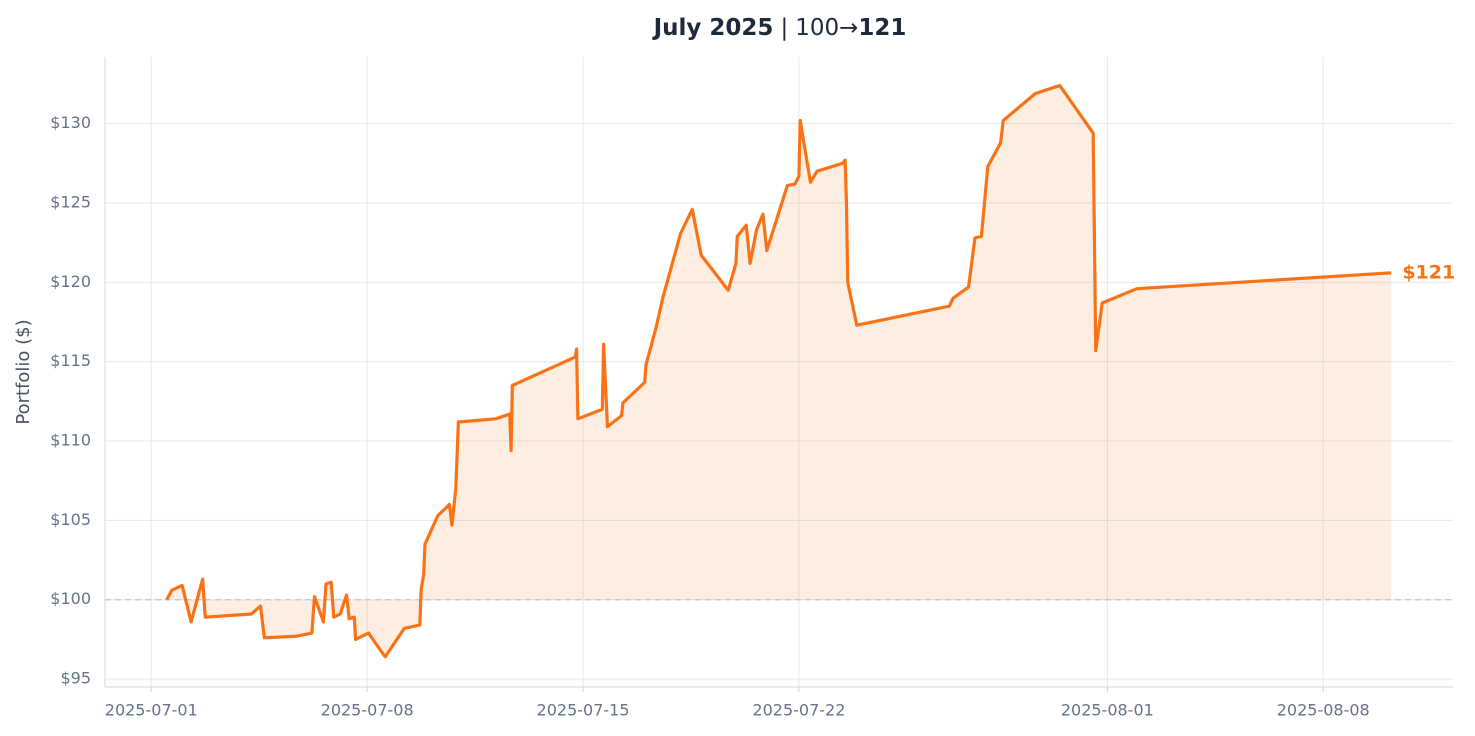  I want to click on x-tick-label: 2025-07-08, so click(367, 710).